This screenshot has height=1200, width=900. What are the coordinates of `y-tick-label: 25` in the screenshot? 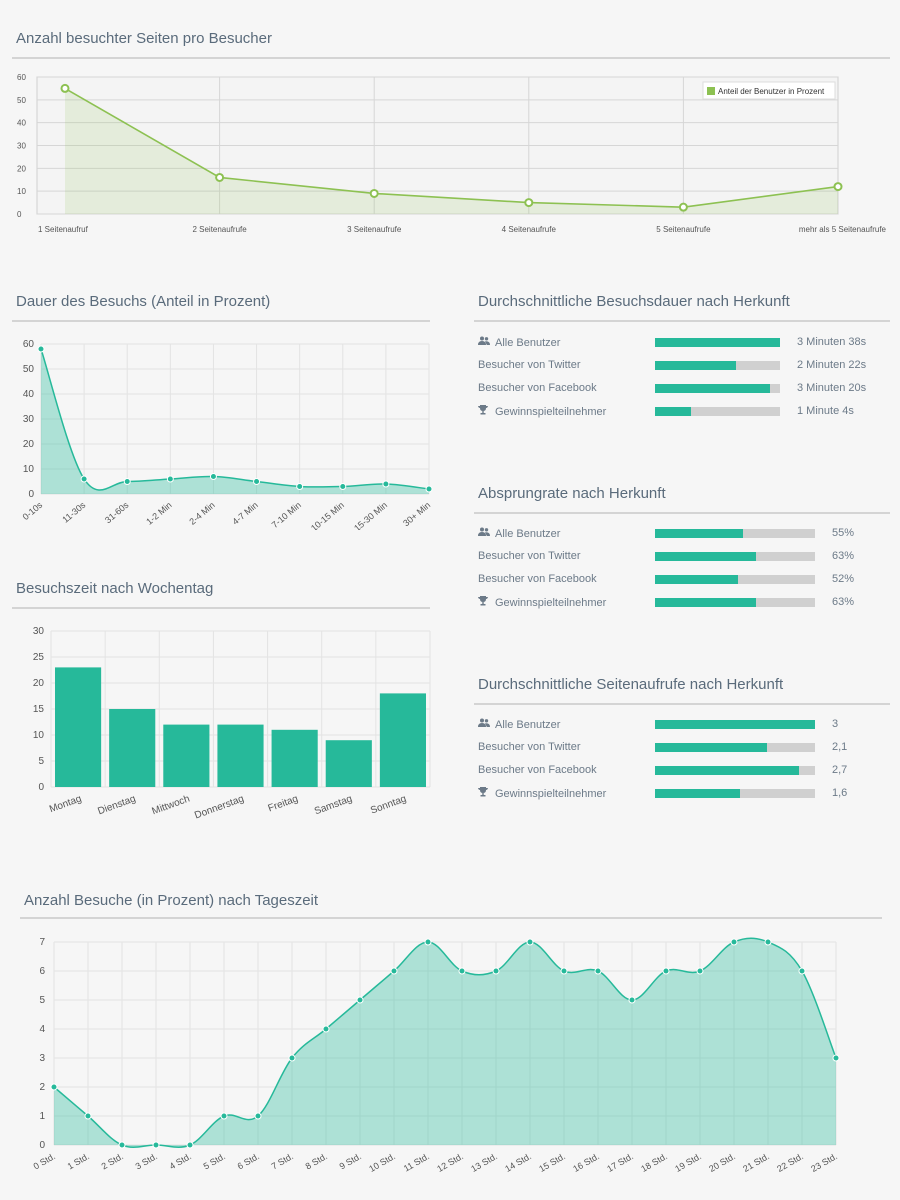 It's located at (39, 657).